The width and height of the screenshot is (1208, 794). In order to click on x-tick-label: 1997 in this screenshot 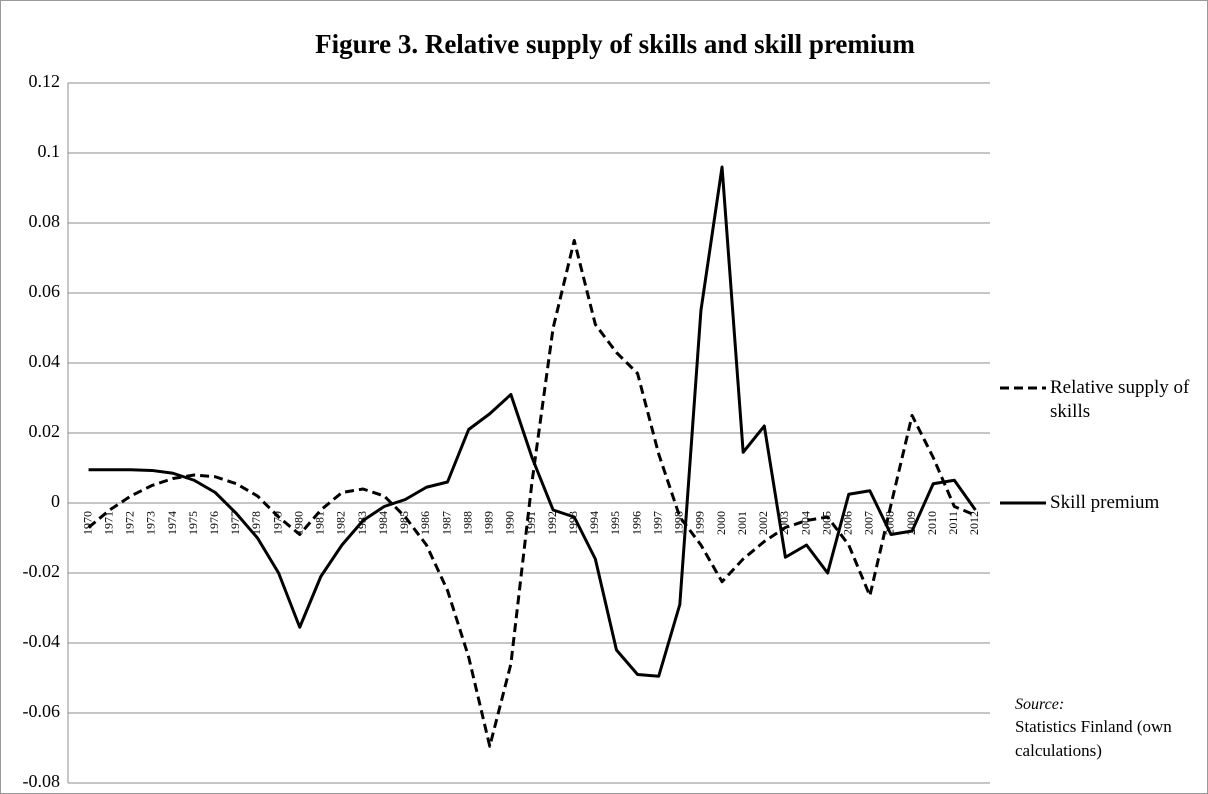, I will do `click(657, 523)`.